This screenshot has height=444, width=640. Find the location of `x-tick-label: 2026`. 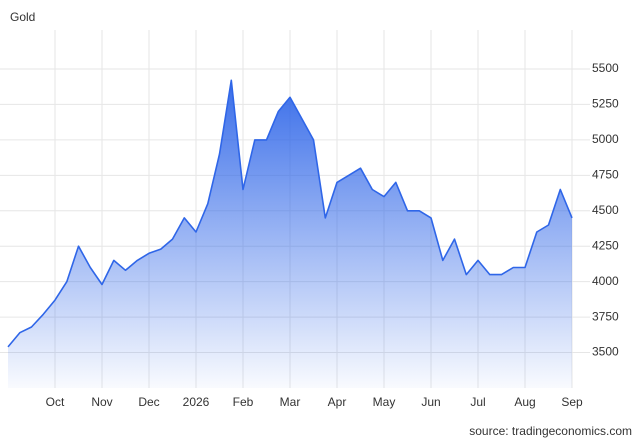

x-tick-label: 2026 is located at coordinates (196, 402).